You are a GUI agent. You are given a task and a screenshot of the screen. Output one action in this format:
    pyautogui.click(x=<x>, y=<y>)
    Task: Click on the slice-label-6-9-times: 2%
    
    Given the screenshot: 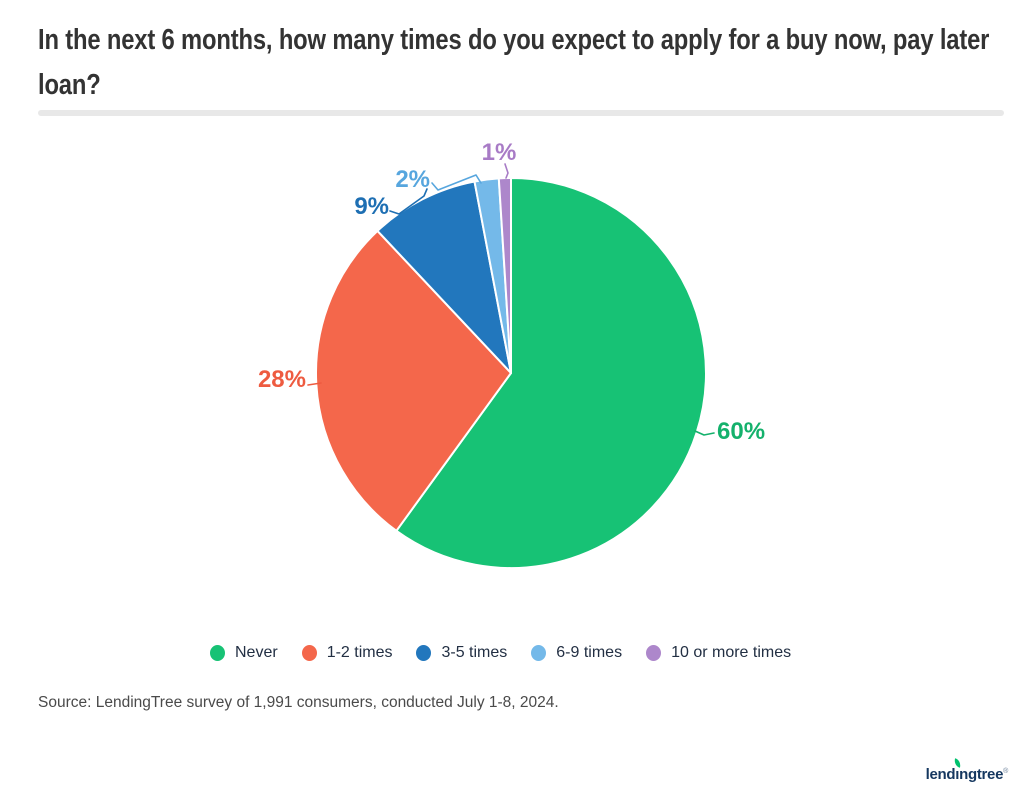 What is the action you would take?
    pyautogui.click(x=412, y=179)
    